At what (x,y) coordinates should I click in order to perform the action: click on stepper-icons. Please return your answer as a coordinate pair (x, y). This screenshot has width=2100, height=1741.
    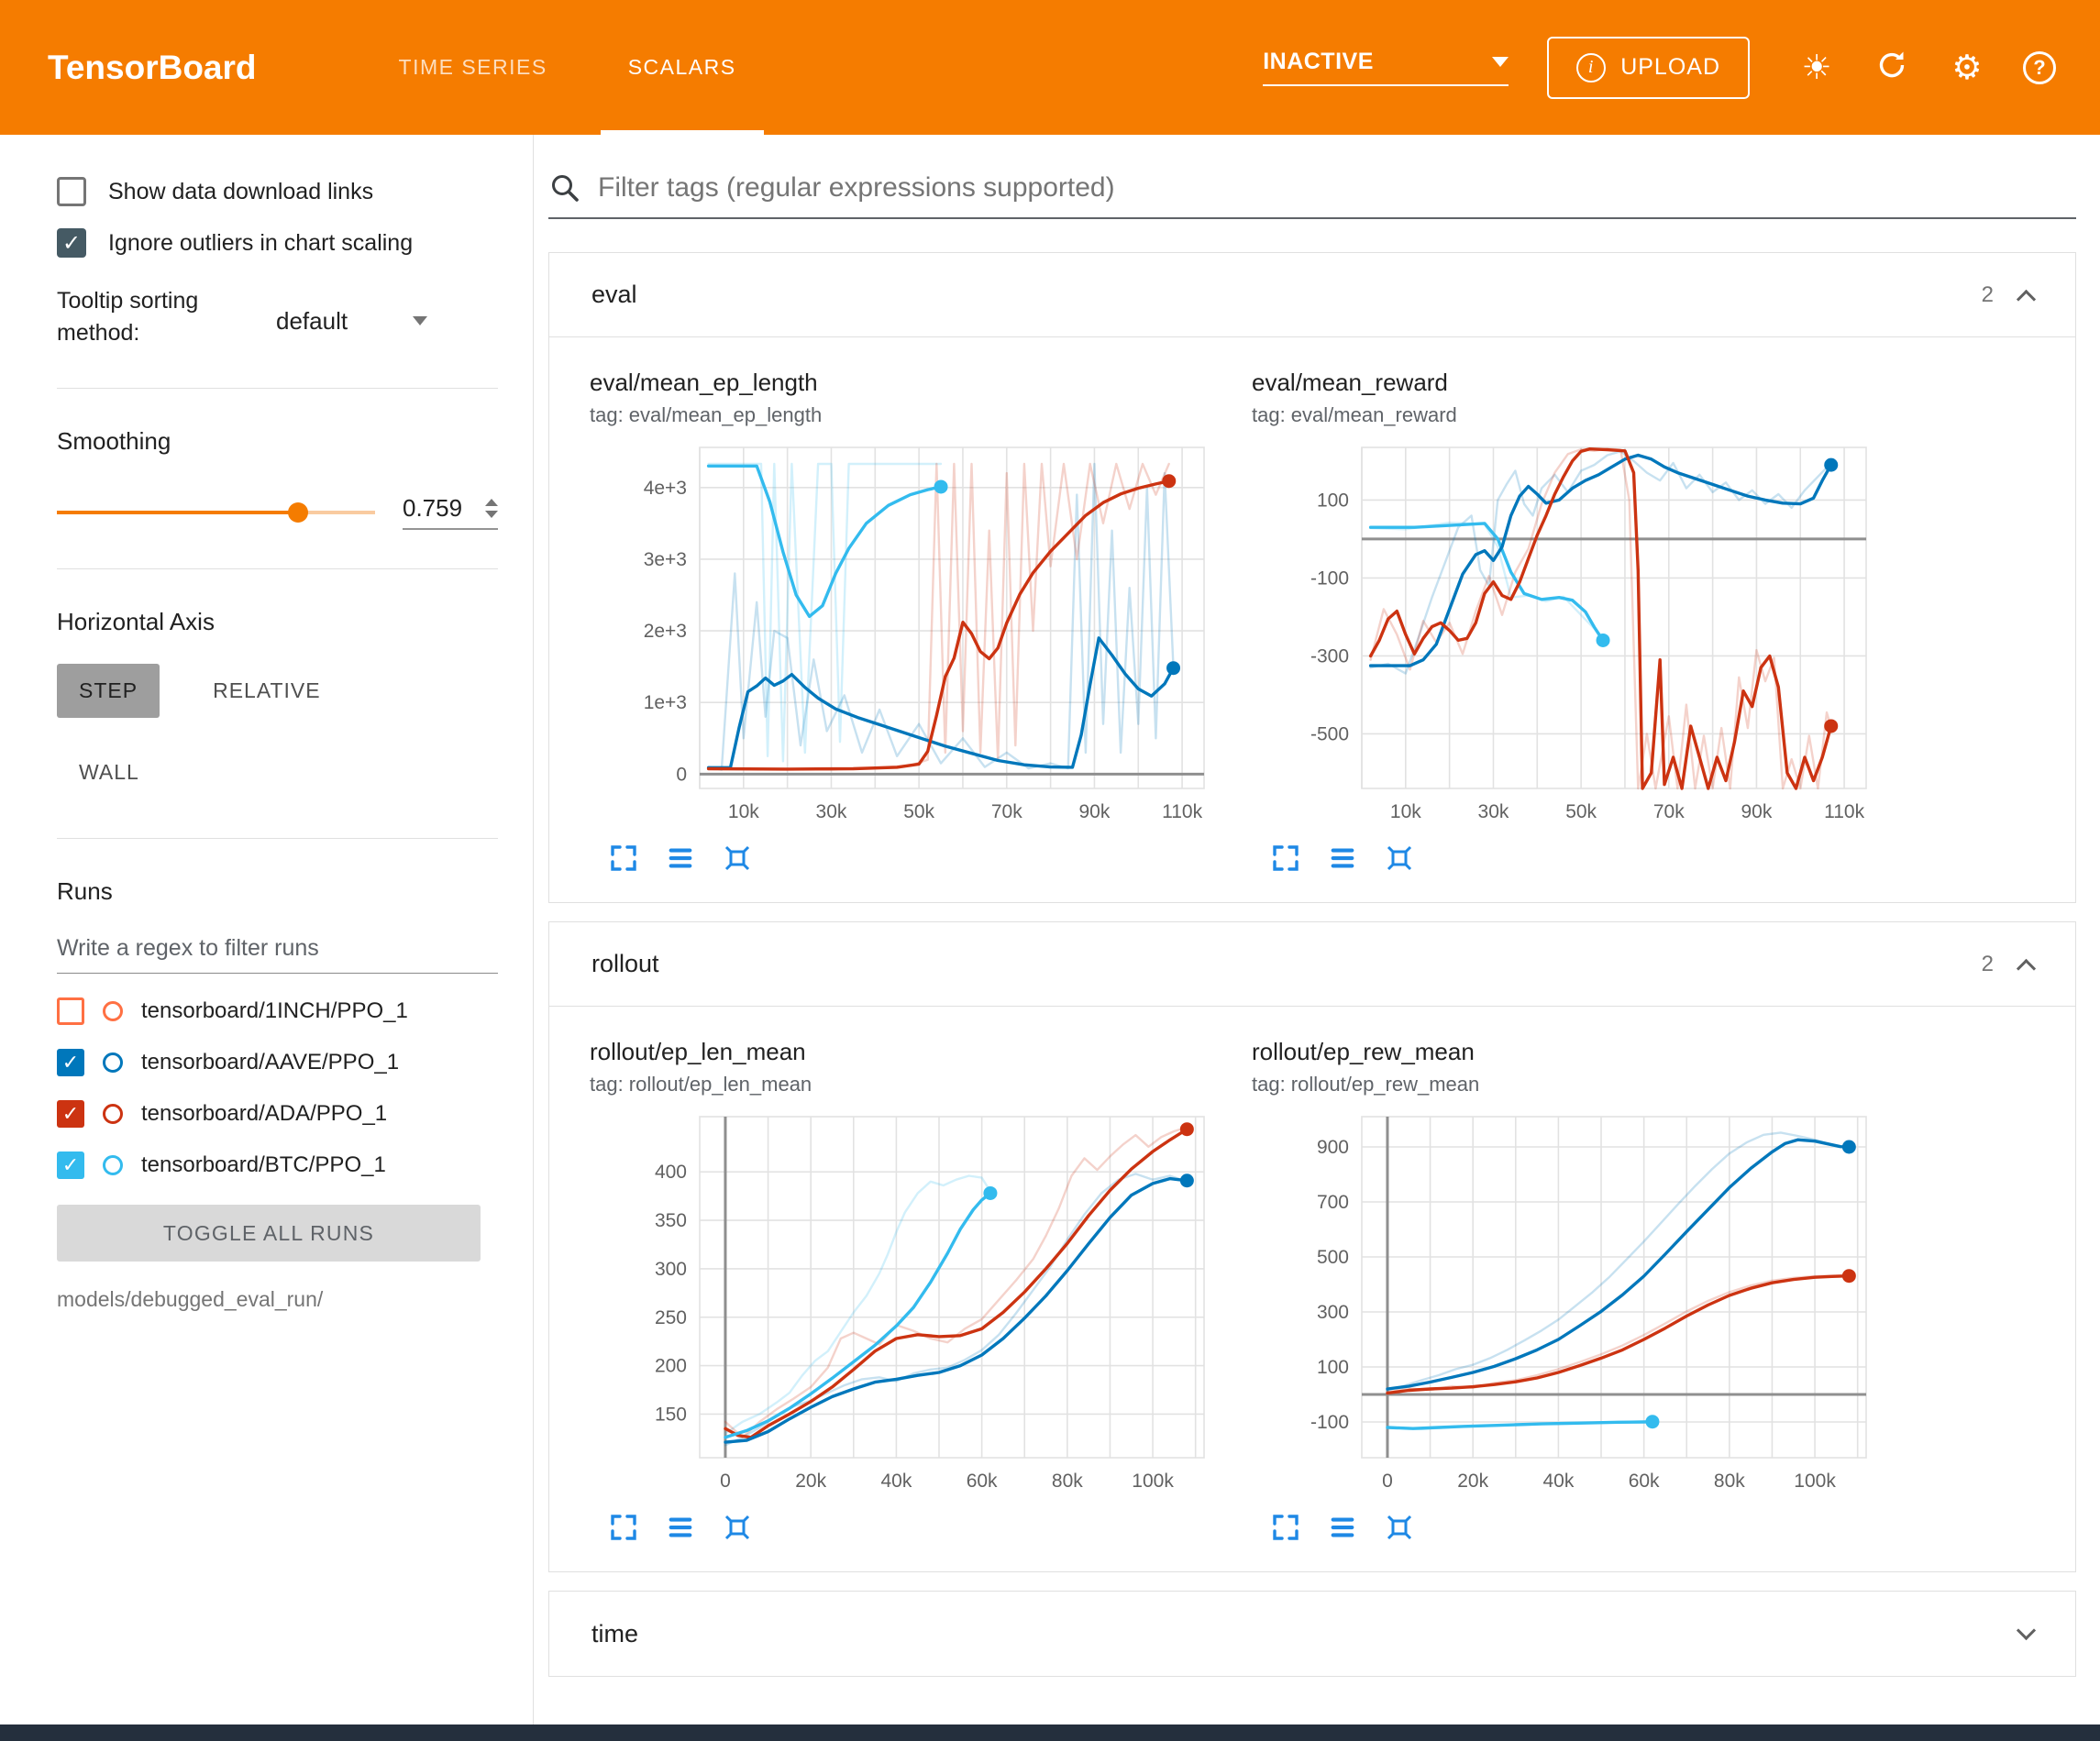
    Looking at the image, I should click on (491, 509).